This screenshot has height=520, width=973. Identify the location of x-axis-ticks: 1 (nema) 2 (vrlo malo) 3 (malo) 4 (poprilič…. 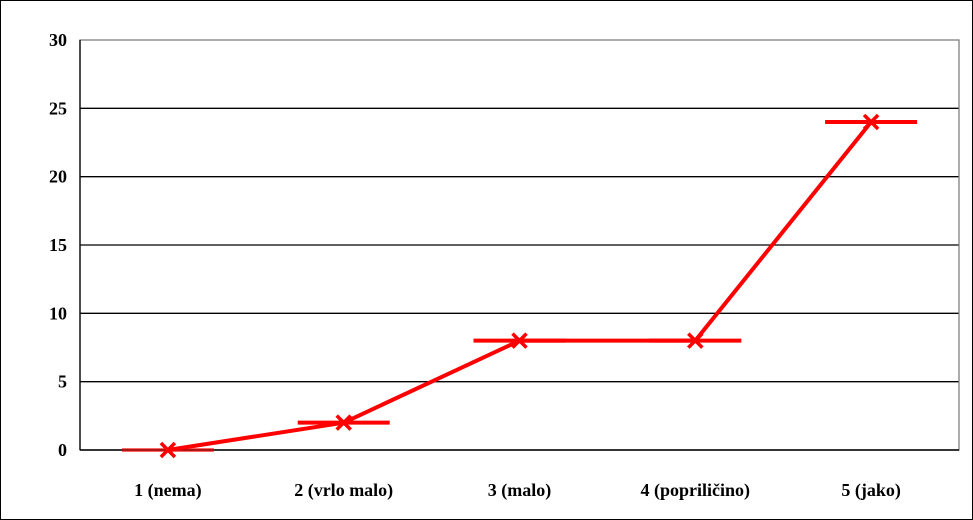
(517, 490).